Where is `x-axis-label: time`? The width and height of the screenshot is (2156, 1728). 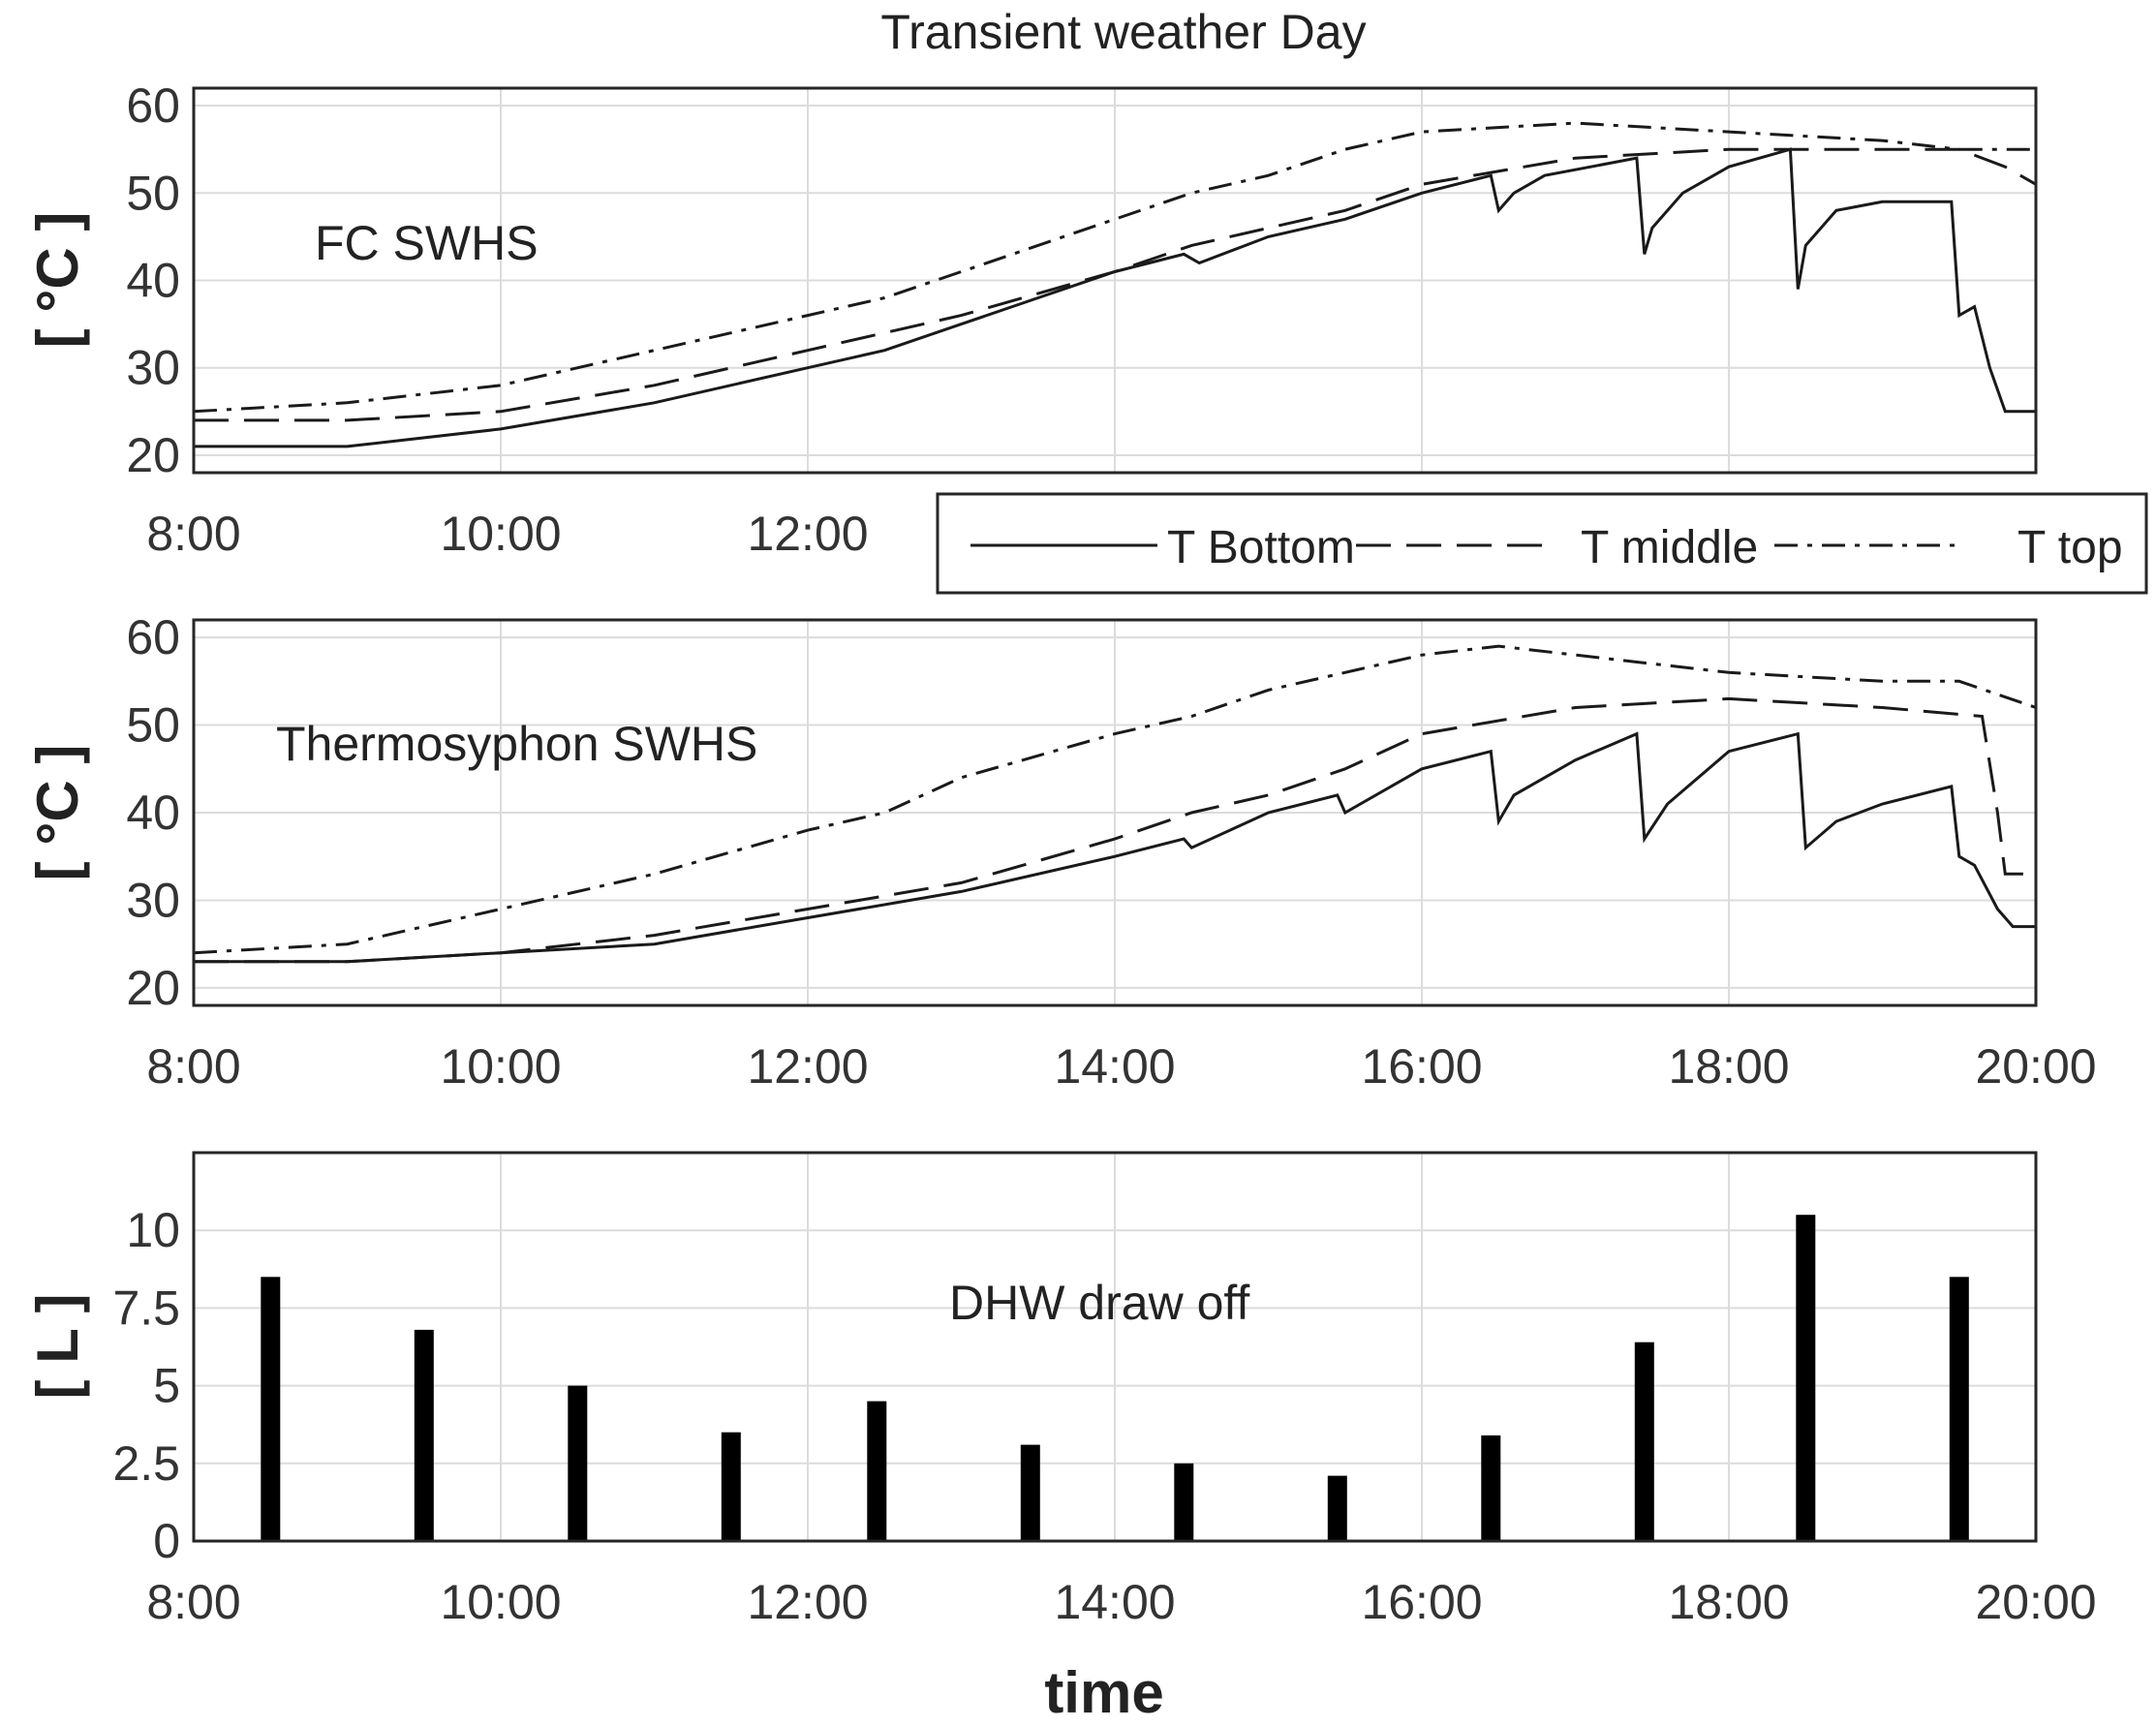 x-axis-label: time is located at coordinates (1103, 1693).